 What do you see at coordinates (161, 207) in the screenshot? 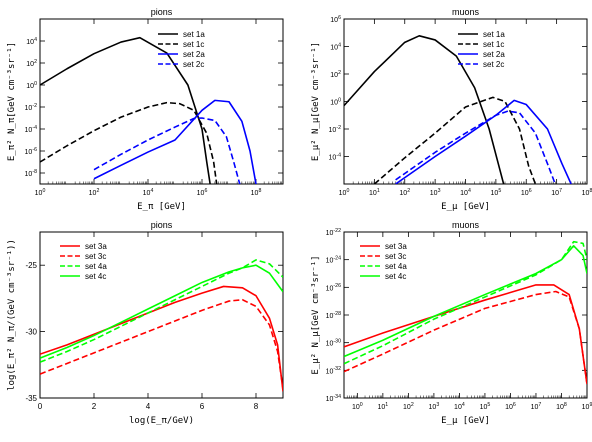
I see `x-axis-label: E_π [GeV]` at bounding box center [161, 207].